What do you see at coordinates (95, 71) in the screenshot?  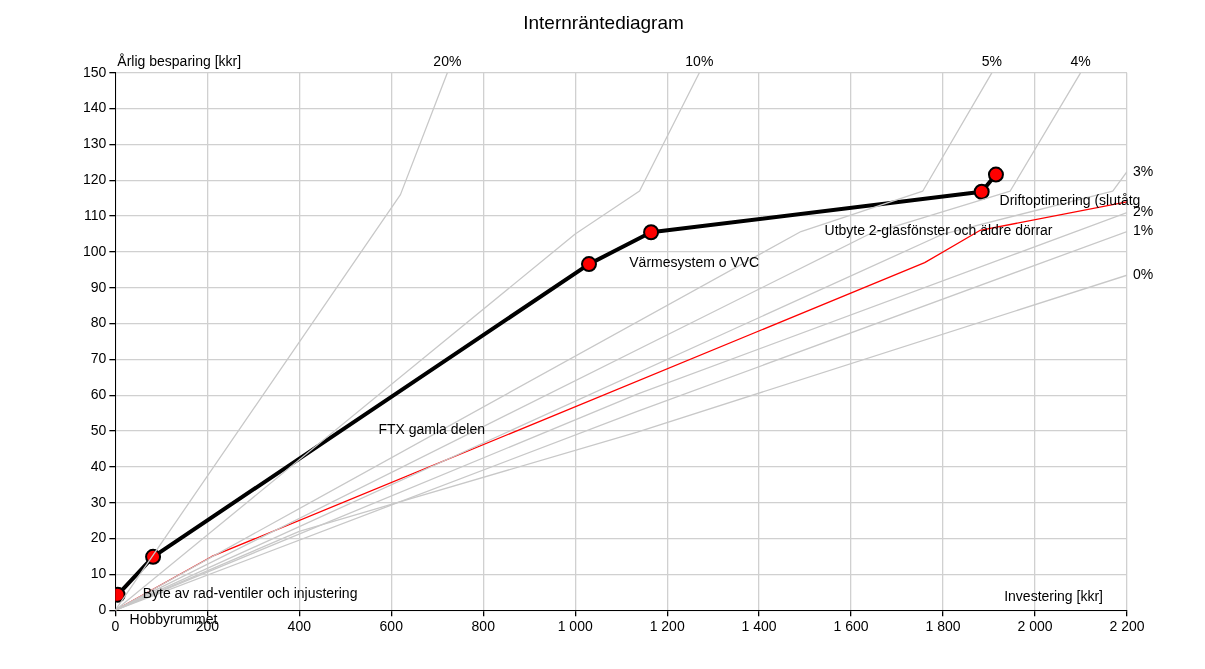 I see `y-tick-label: 150` at bounding box center [95, 71].